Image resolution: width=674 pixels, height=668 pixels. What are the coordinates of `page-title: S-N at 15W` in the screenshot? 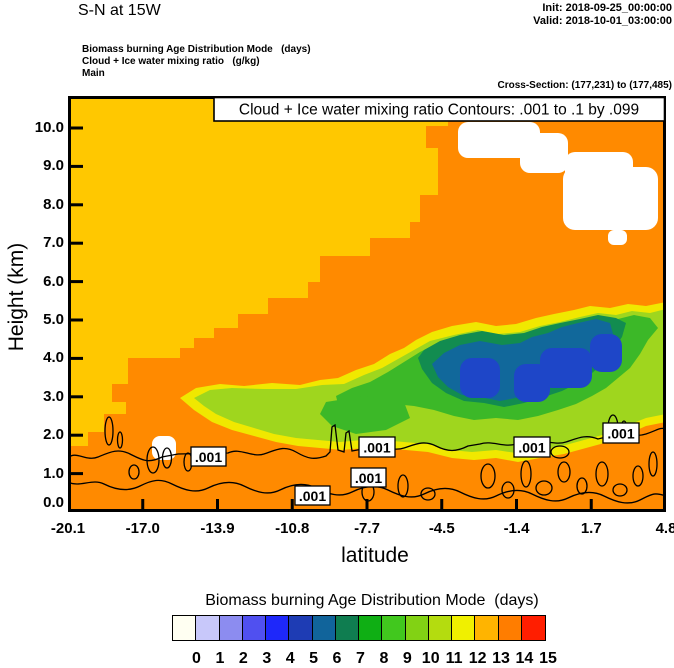 It's located at (119, 10).